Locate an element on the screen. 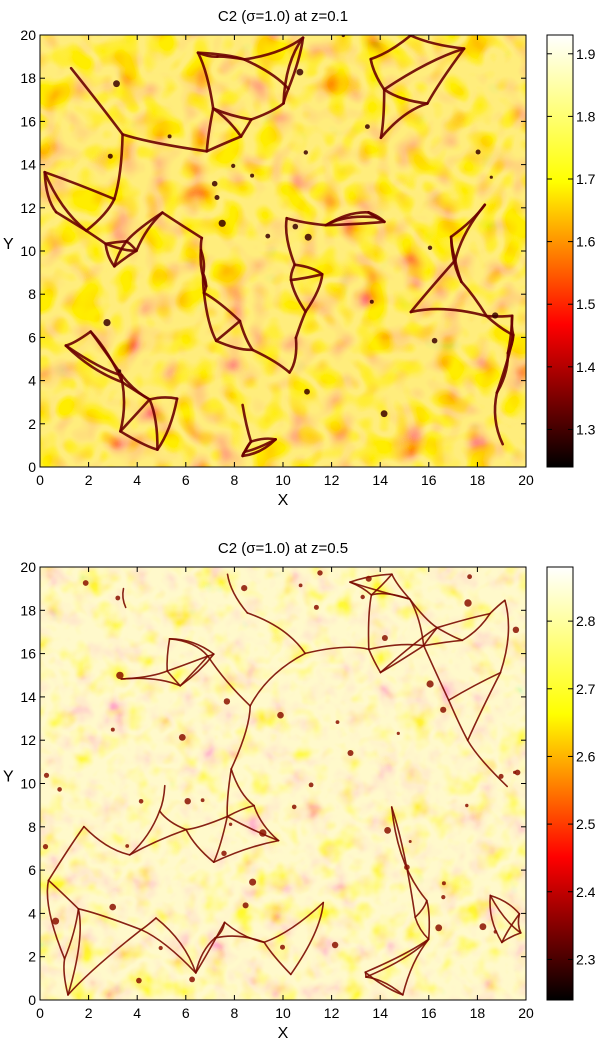  y-axis-label: Y is located at coordinates (8, 244).